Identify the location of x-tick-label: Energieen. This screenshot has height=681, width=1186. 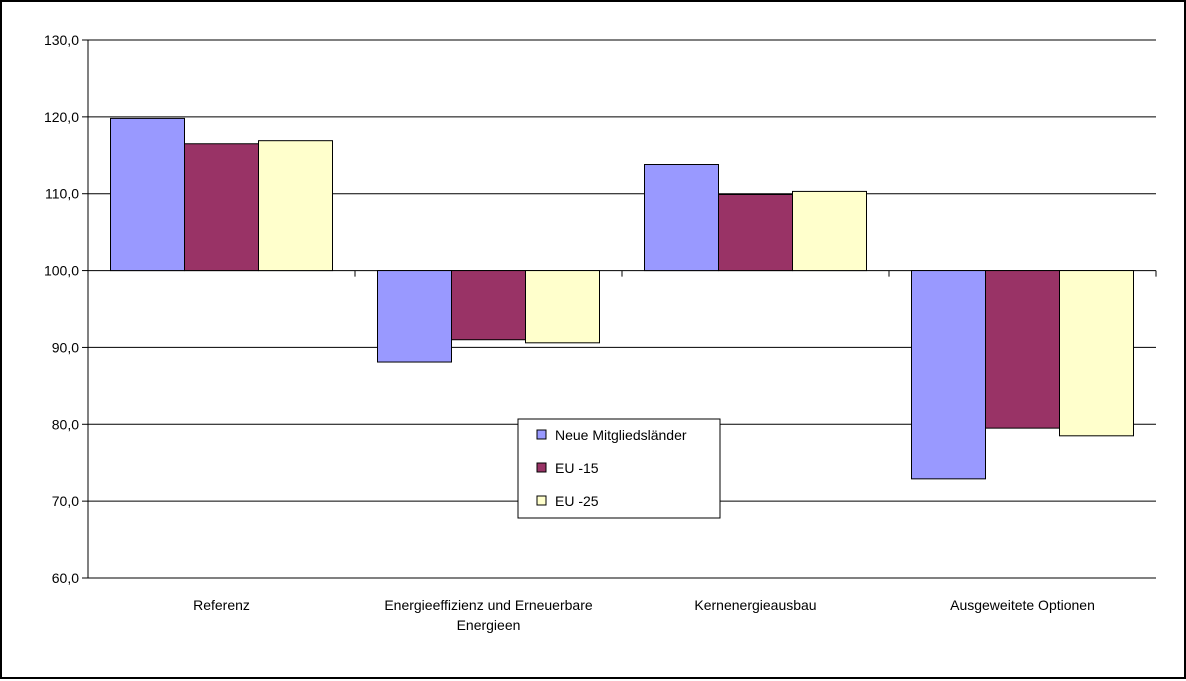
(489, 625).